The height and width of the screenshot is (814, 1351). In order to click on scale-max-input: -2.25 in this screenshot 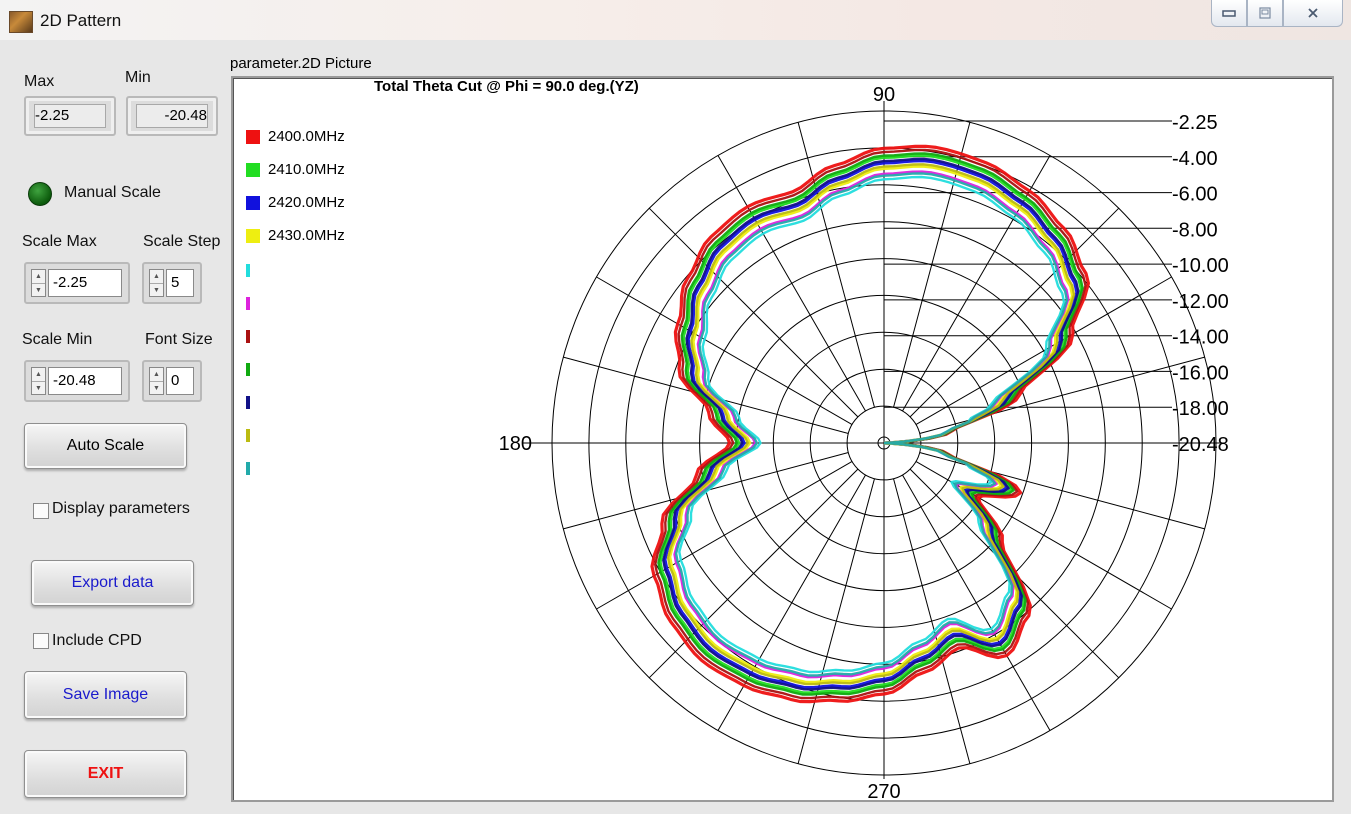, I will do `click(85, 283)`.